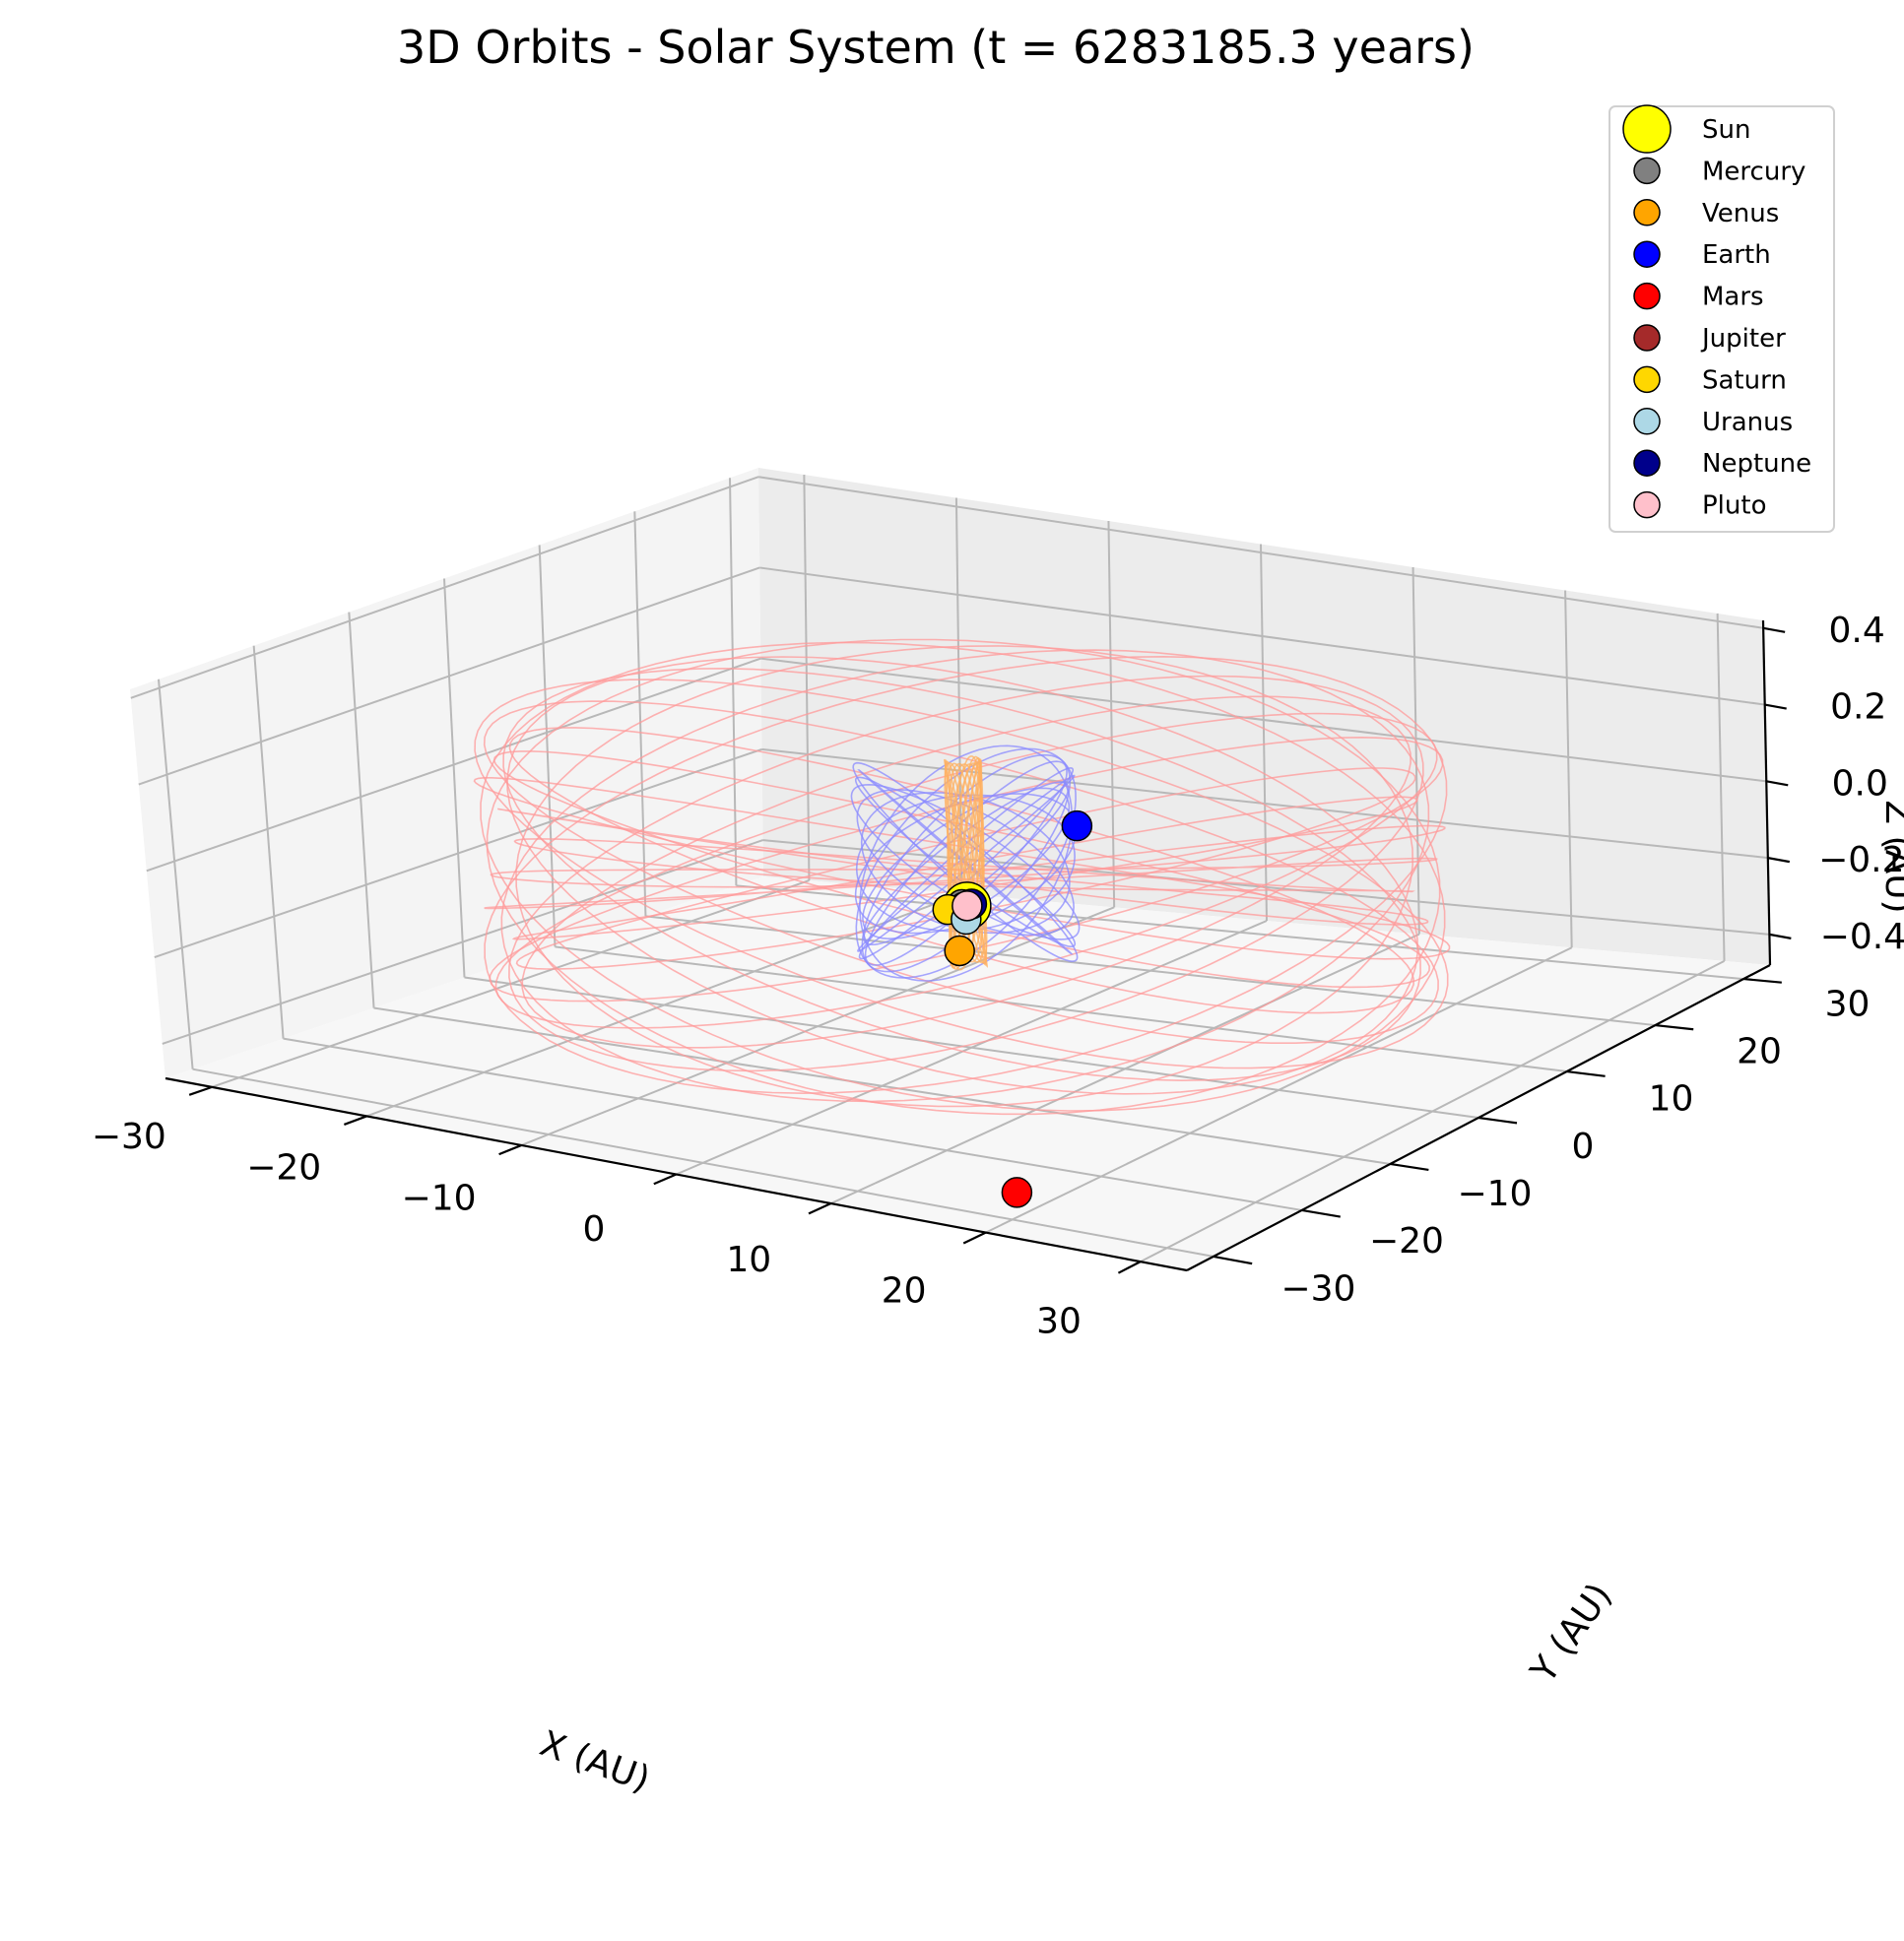 Image resolution: width=1904 pixels, height=1941 pixels. What do you see at coordinates (959, 951) in the screenshot?
I see `marker-venus` at bounding box center [959, 951].